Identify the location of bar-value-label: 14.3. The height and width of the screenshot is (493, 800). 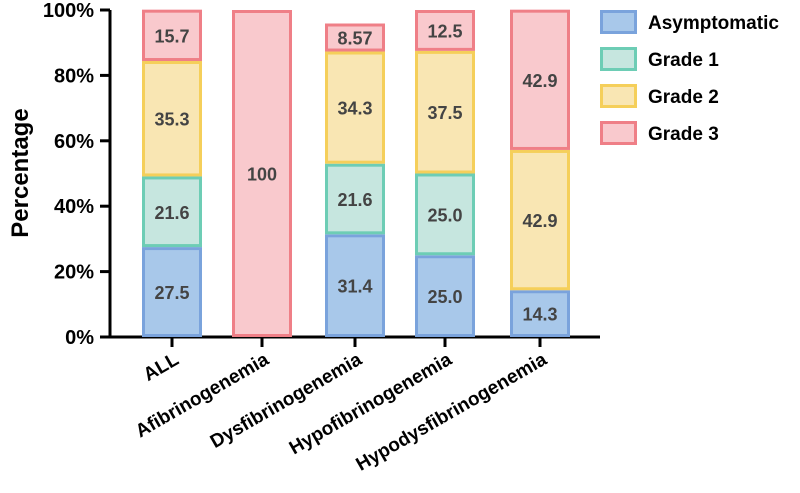
(539, 315).